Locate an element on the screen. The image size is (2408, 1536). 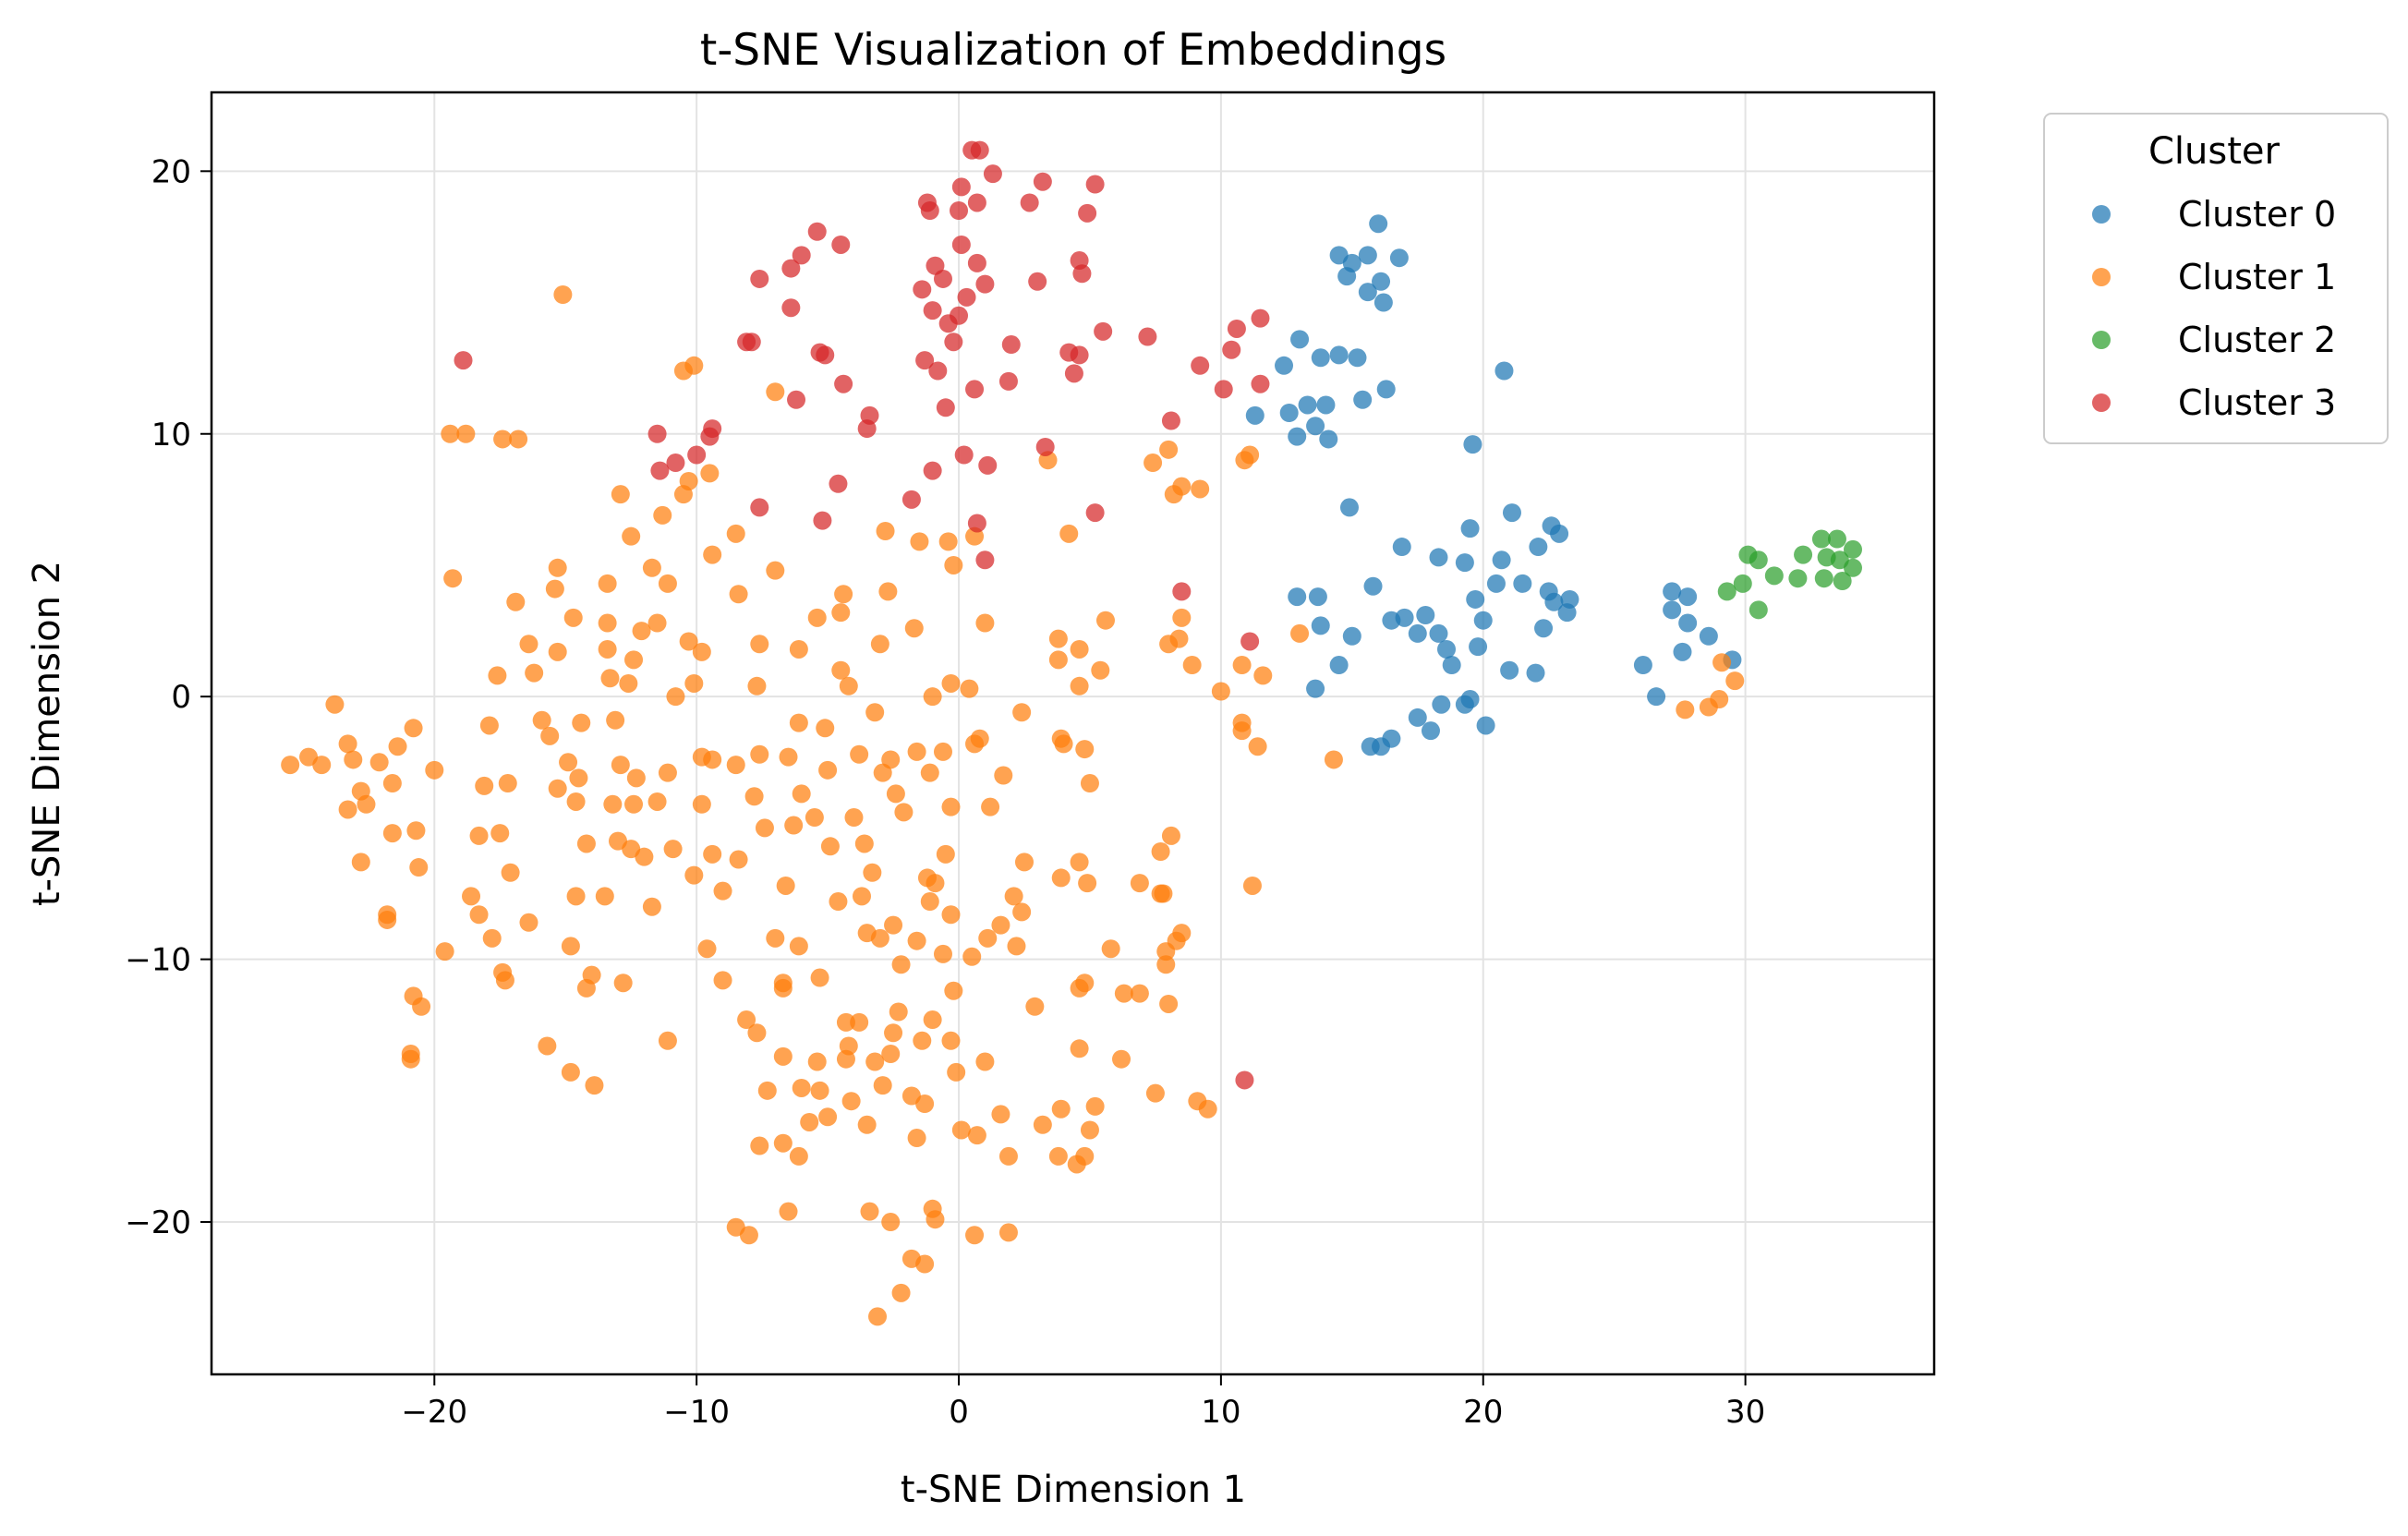
x-tick-label: −20 is located at coordinates (434, 1413).